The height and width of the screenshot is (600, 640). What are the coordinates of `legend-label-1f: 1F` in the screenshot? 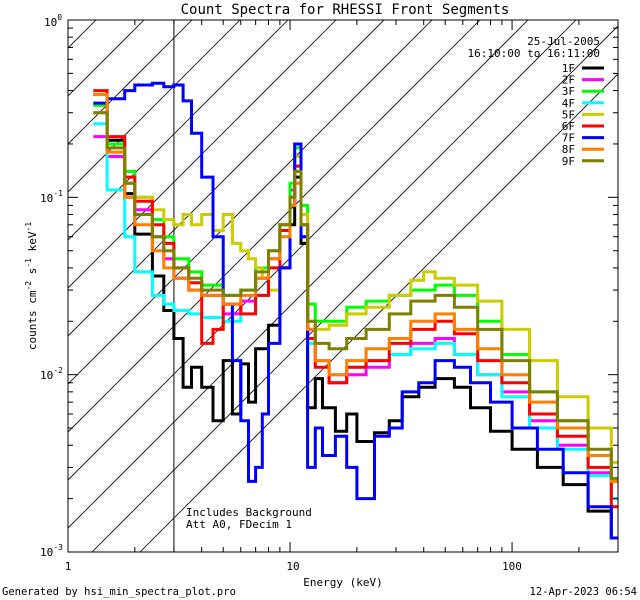 It's located at (568, 68).